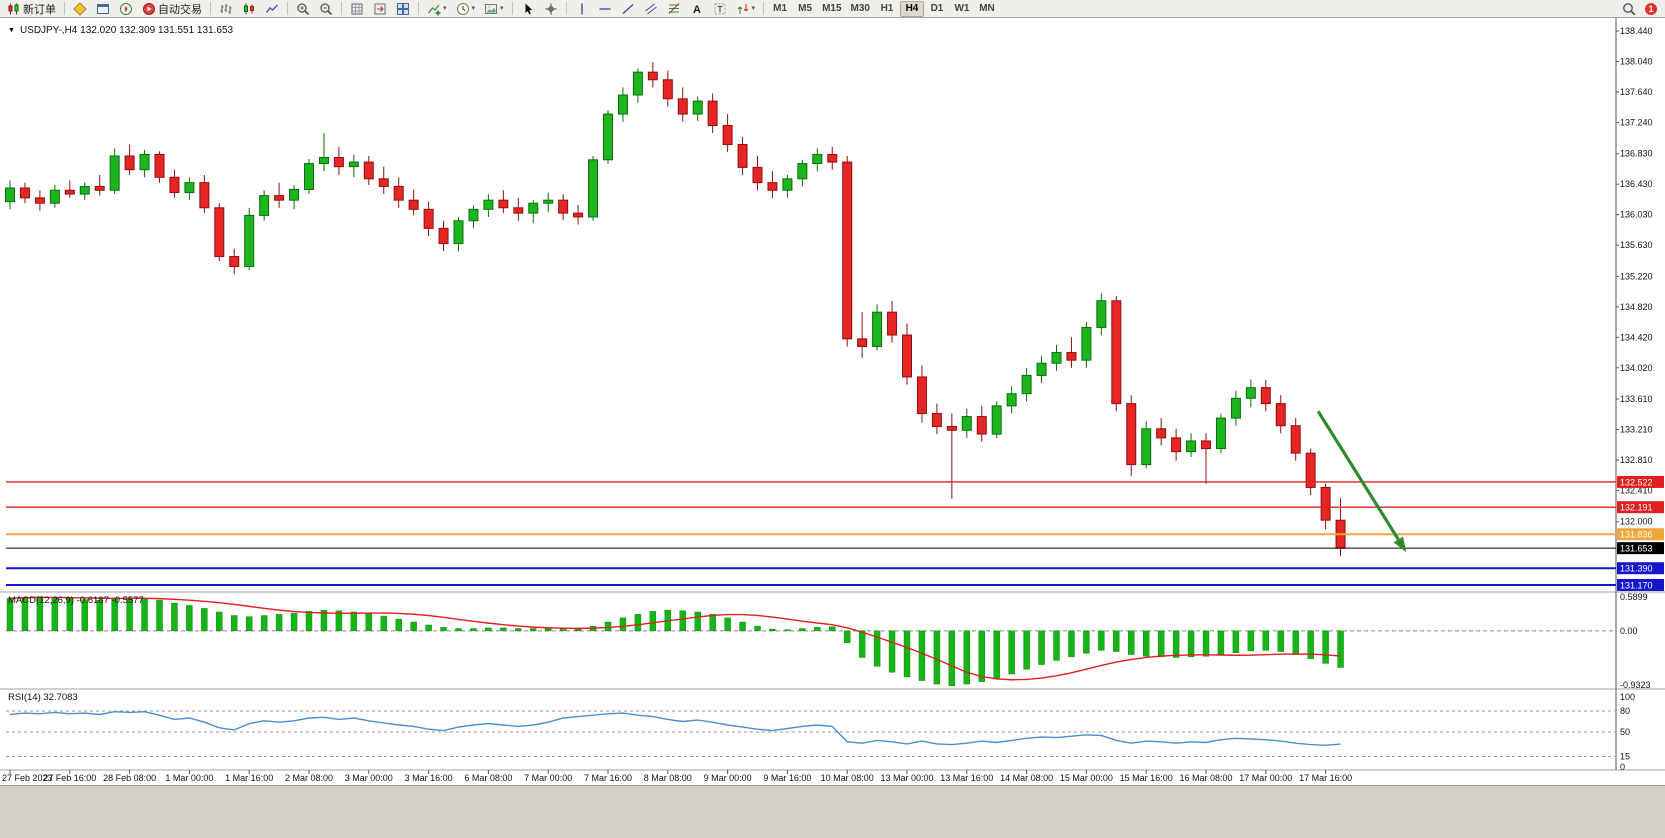 The width and height of the screenshot is (1665, 838). What do you see at coordinates (1635, 685) in the screenshot?
I see `svg-text: -0.9323` at bounding box center [1635, 685].